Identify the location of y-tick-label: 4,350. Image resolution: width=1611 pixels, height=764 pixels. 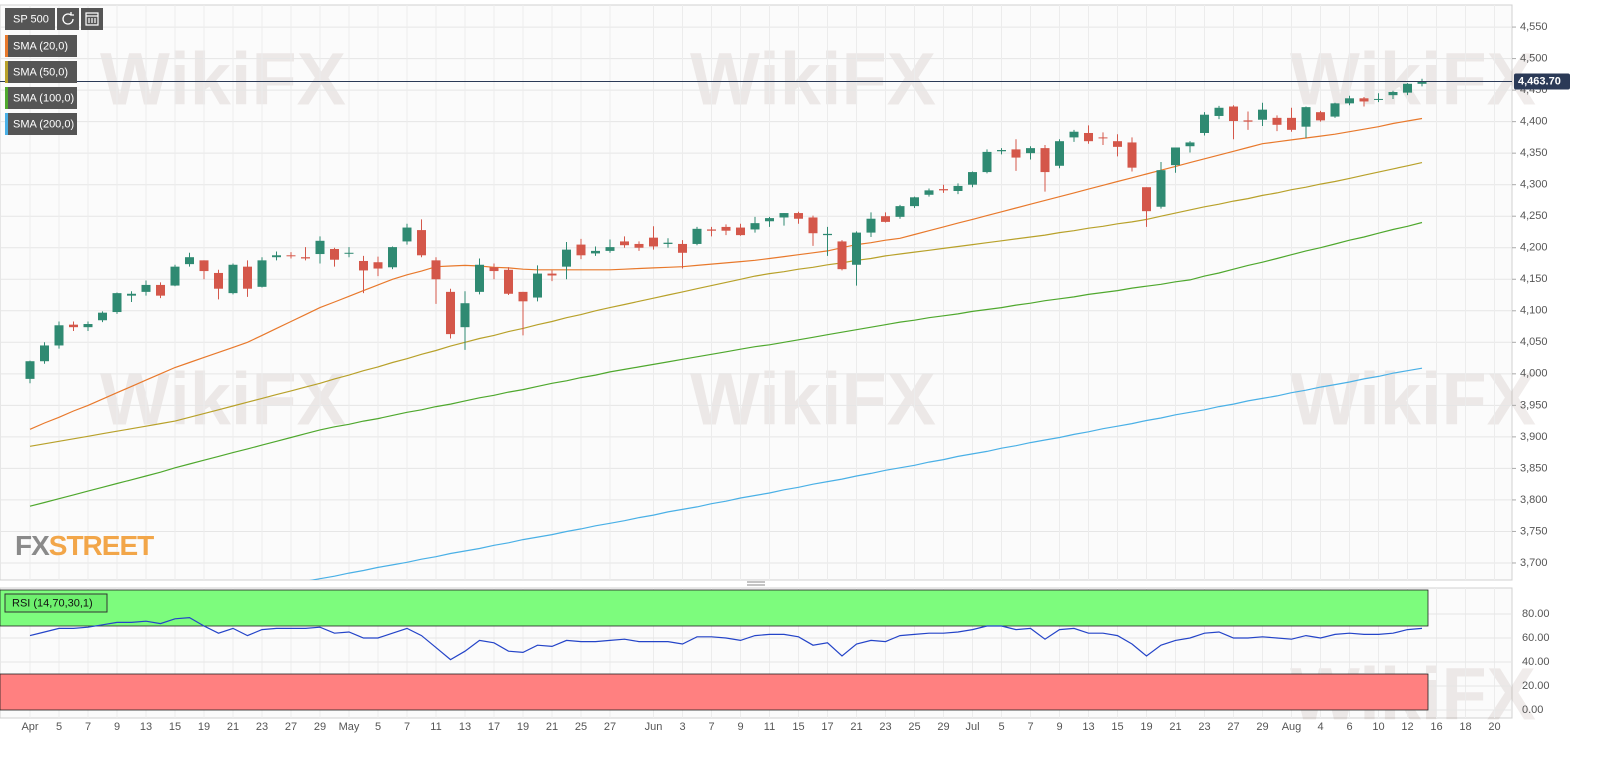
(1534, 153).